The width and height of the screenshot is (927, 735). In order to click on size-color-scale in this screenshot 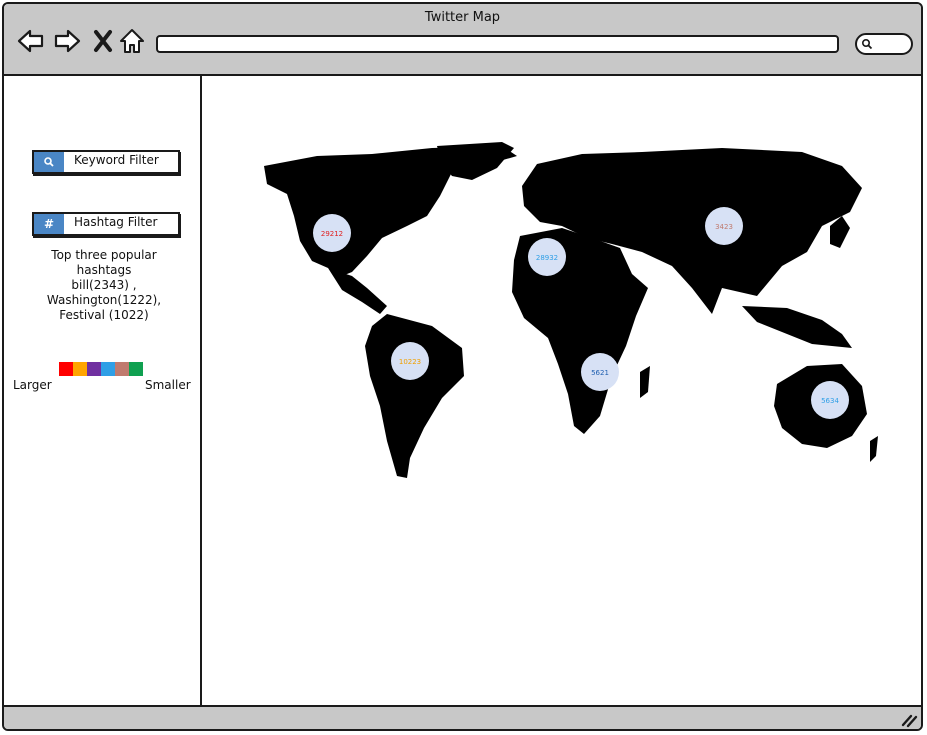, I will do `click(101, 369)`.